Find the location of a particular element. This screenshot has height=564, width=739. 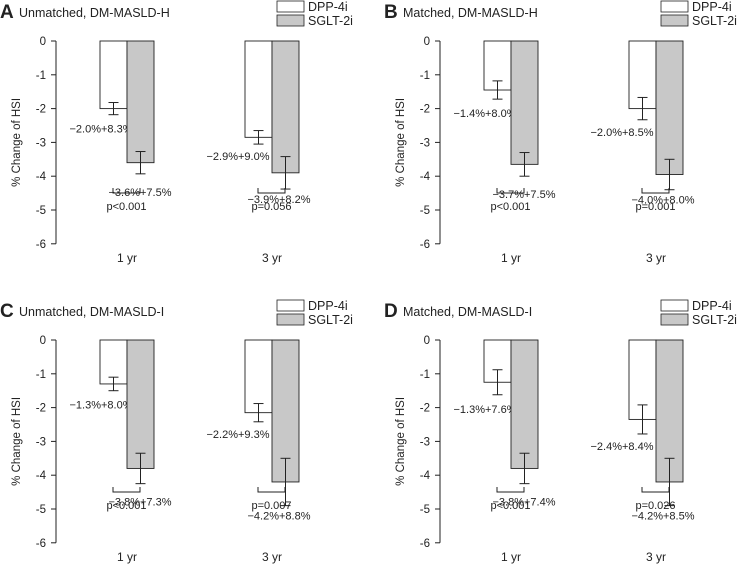

panel-title: Matched, DM-MASLD-H is located at coordinates (470, 13).